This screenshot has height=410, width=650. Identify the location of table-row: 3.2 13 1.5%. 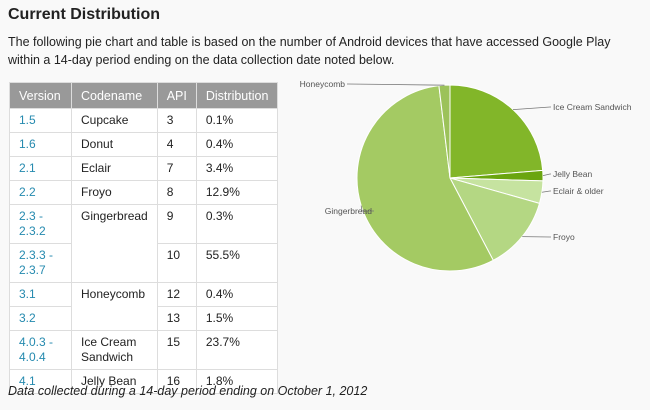
(144, 318).